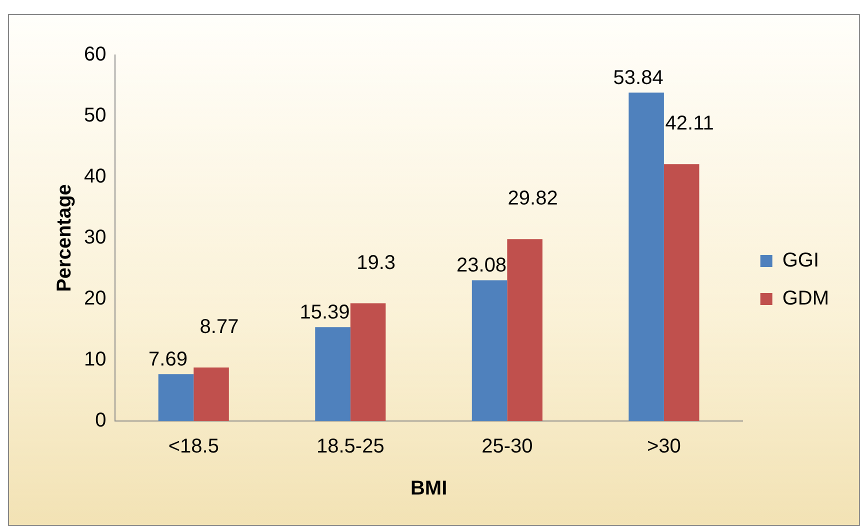 The image size is (860, 526). I want to click on y-tick-label: 50, so click(95, 115).